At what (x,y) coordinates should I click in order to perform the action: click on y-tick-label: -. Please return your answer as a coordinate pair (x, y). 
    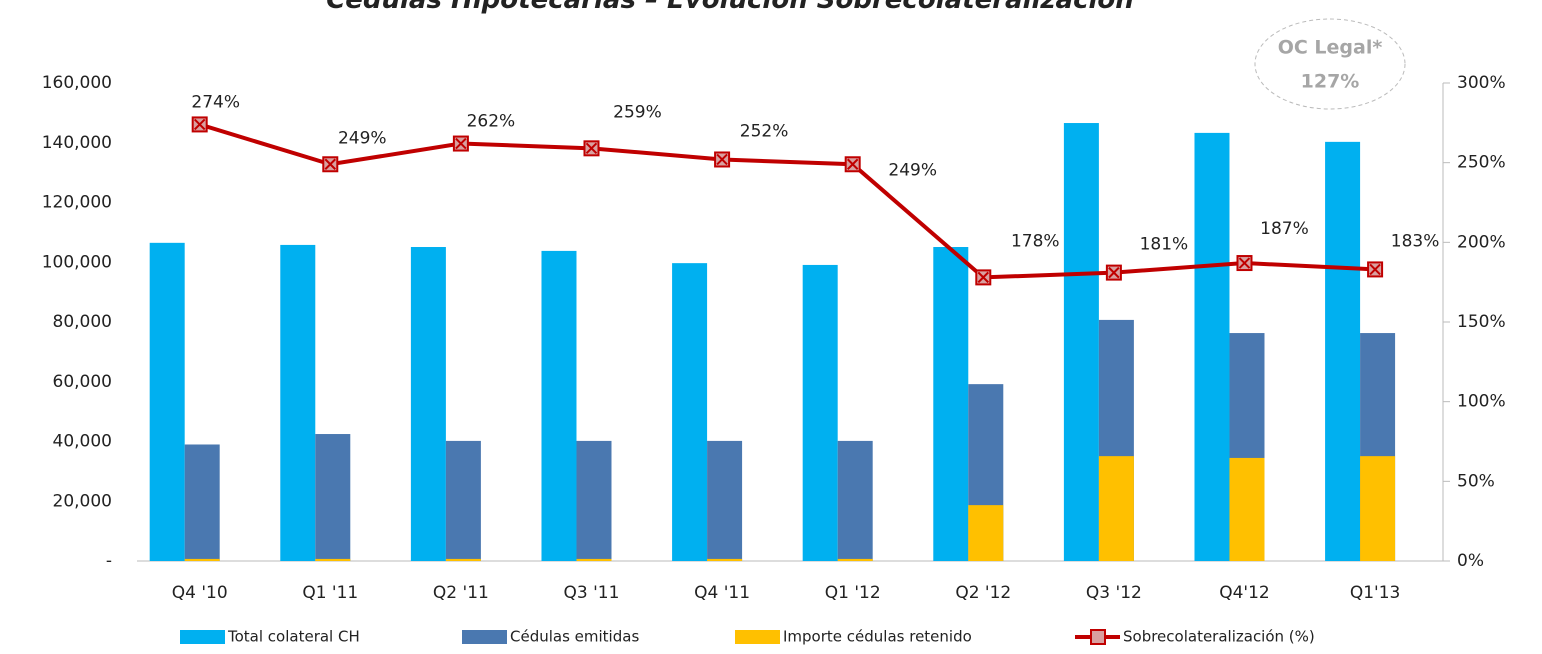
    Looking at the image, I should click on (109, 561).